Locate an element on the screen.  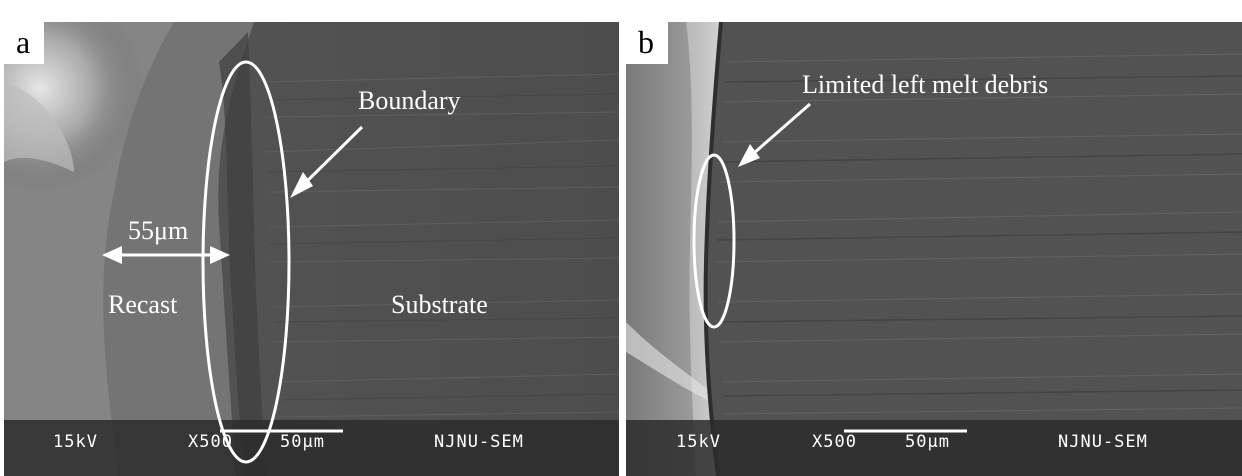
boundary-arrow-head is located at coordinates (301, 185).